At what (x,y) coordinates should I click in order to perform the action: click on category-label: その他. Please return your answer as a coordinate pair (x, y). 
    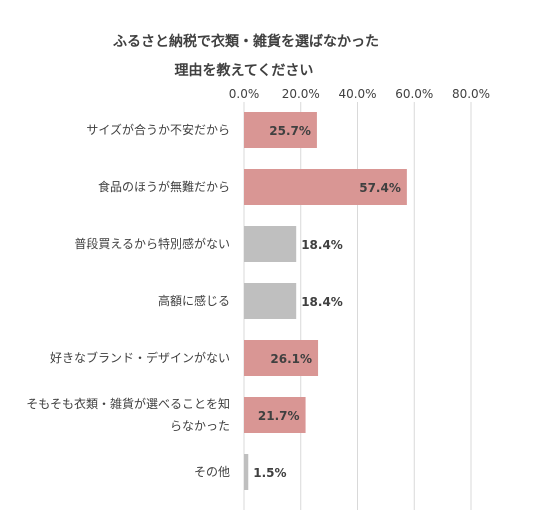
    Looking at the image, I should click on (212, 472).